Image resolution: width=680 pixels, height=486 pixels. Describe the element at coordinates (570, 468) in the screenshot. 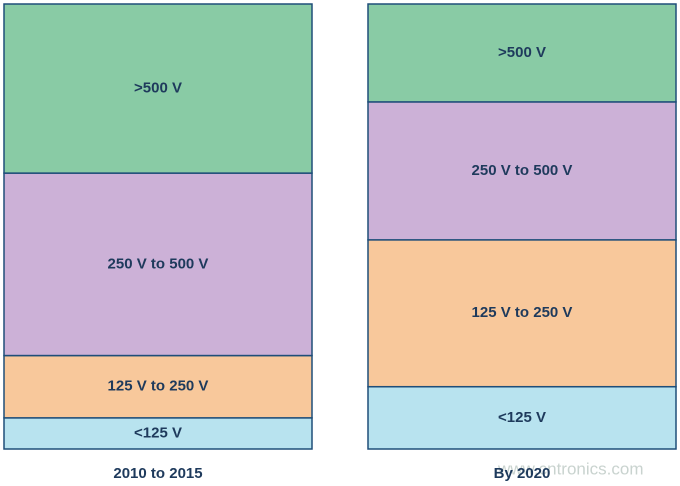

I see `watermark: www.cntronics.com` at that location.